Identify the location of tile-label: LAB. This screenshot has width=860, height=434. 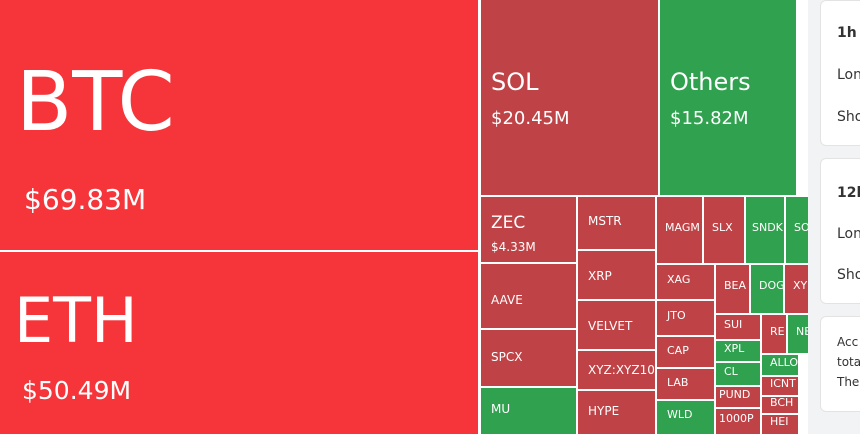
(678, 382).